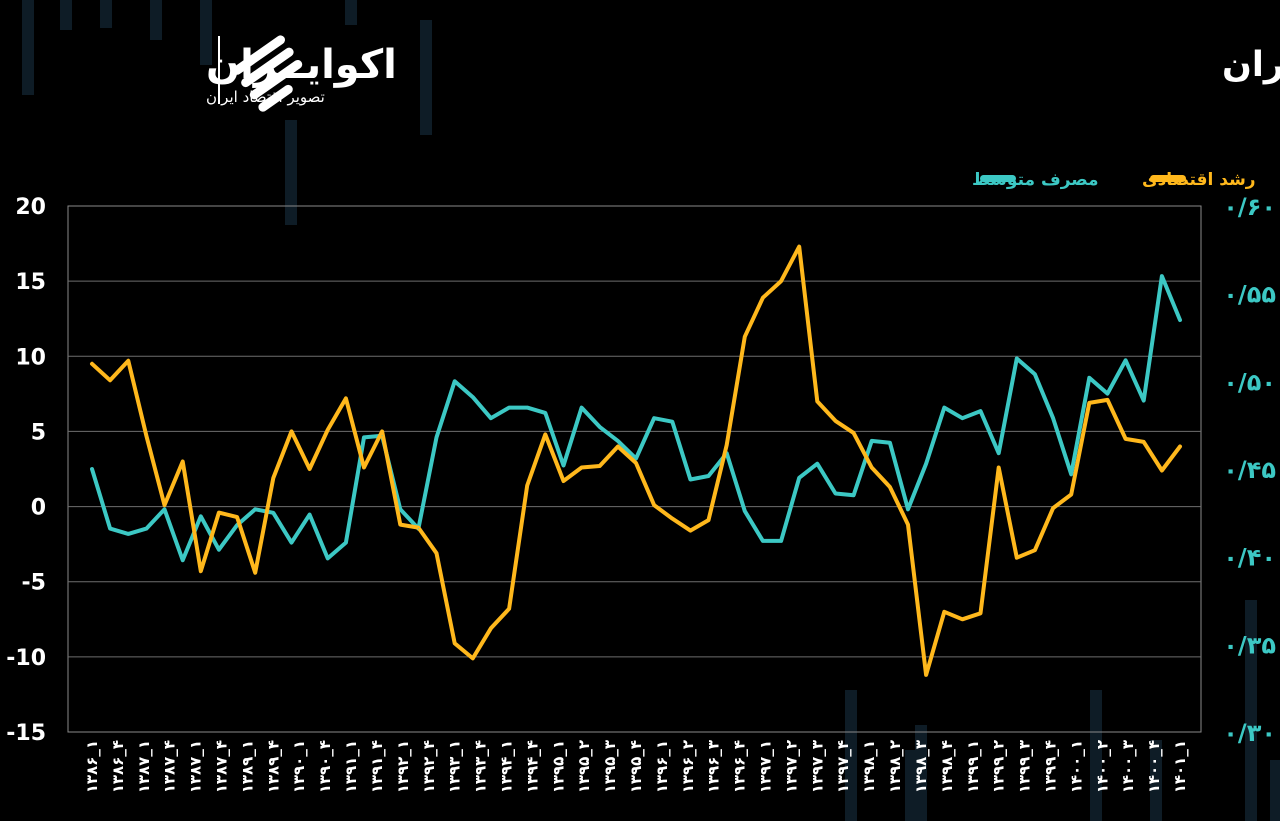 The width and height of the screenshot is (1280, 821). Describe the element at coordinates (273, 766) in the screenshot. I see `x-tick-label: ۱۳۸۹_۴` at that location.